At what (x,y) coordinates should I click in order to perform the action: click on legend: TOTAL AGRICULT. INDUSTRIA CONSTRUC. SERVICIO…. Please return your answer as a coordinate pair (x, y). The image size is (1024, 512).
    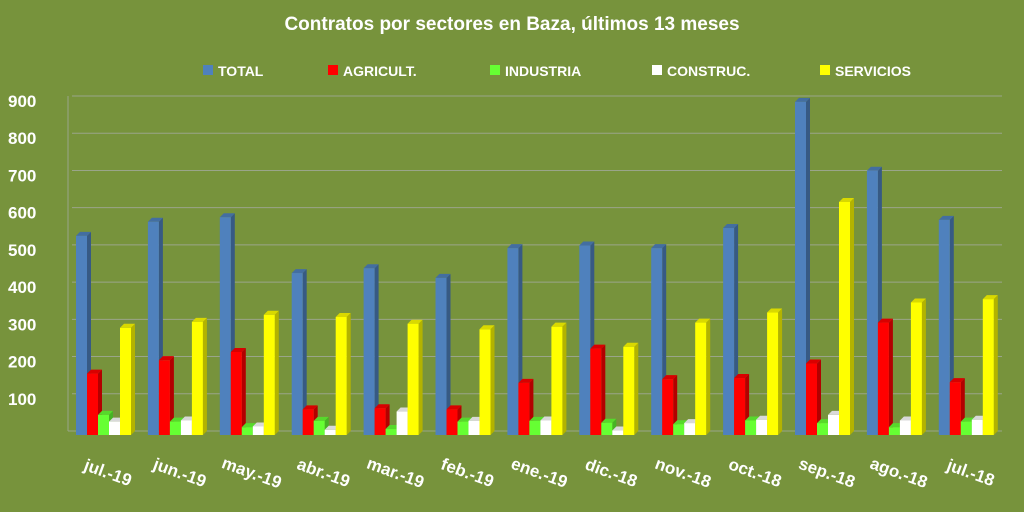
    Looking at the image, I should click on (557, 71).